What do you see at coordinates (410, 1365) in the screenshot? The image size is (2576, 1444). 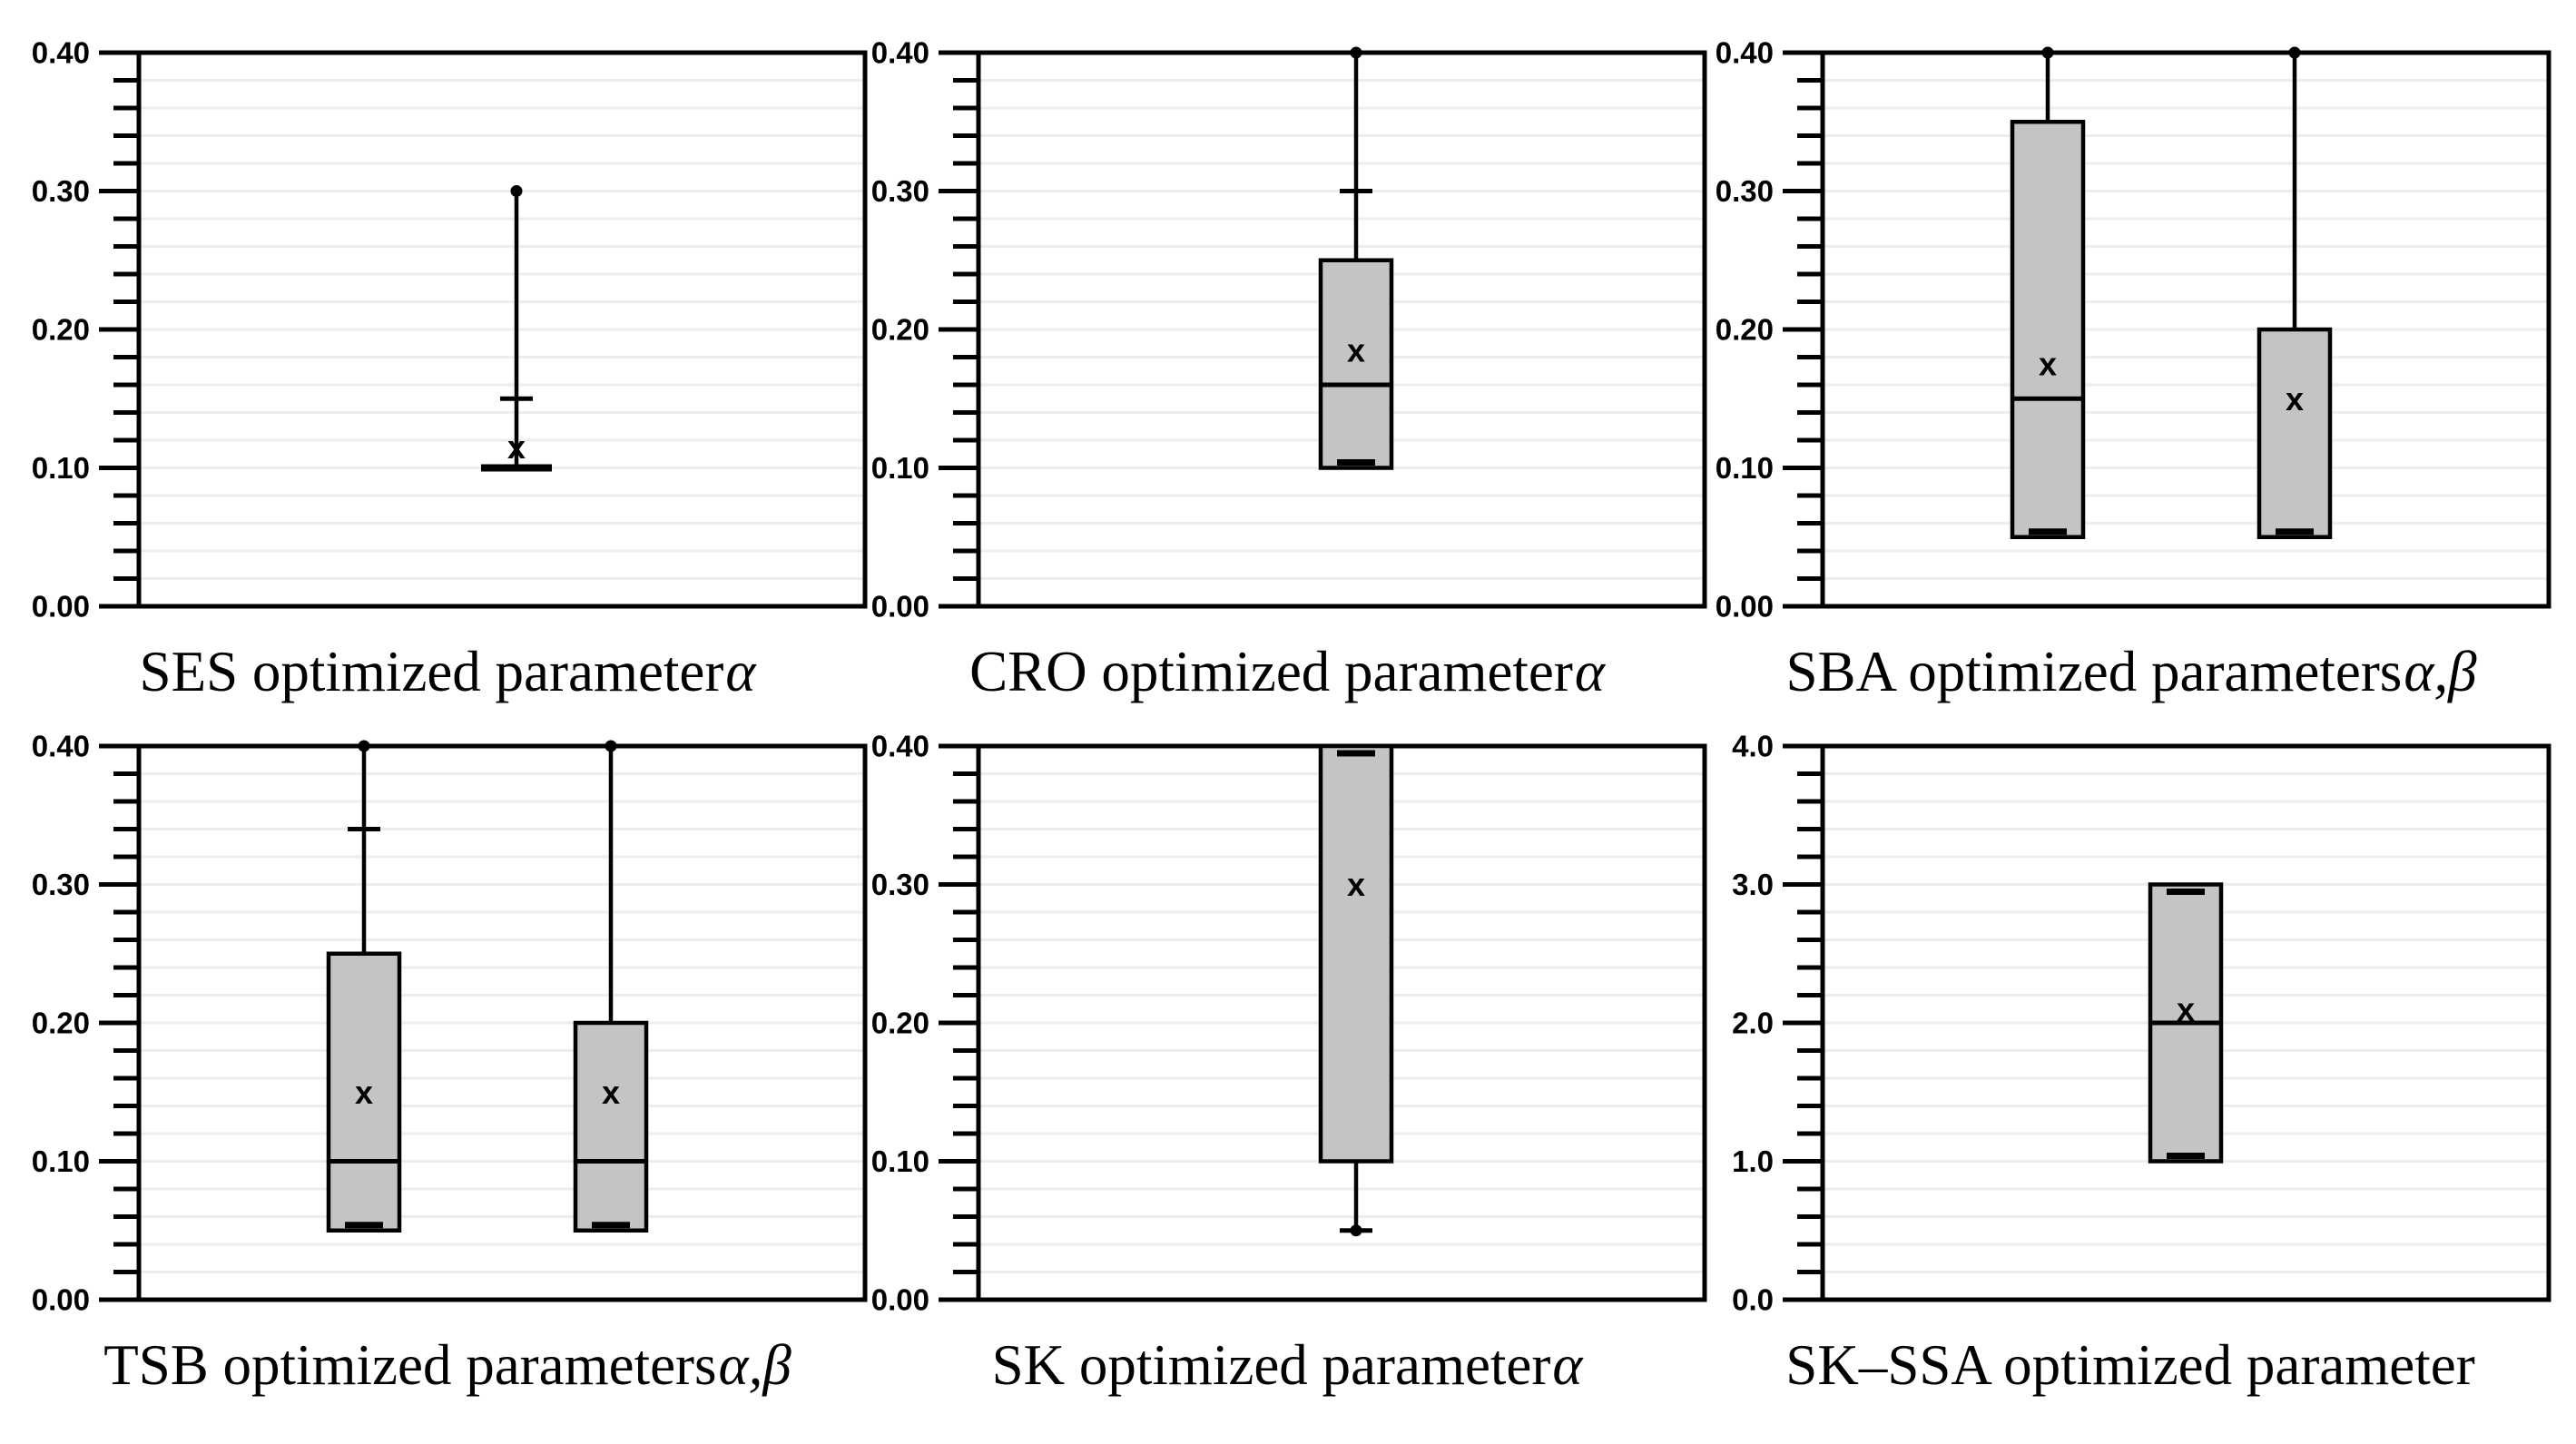 I see `caption-text: TSB optimized parameters` at bounding box center [410, 1365].